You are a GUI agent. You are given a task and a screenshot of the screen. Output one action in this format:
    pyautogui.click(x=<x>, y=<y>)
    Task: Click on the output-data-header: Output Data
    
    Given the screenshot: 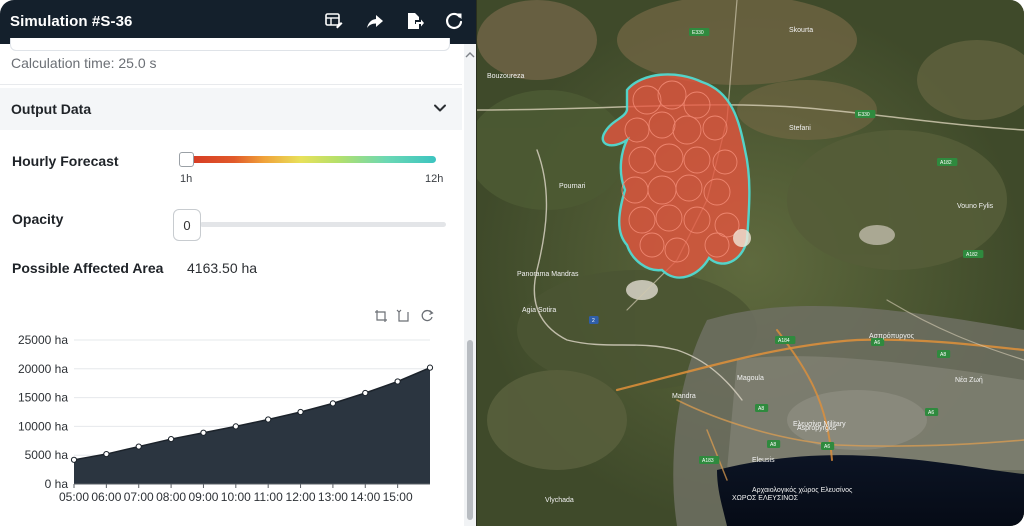 What is the action you would take?
    pyautogui.click(x=231, y=109)
    